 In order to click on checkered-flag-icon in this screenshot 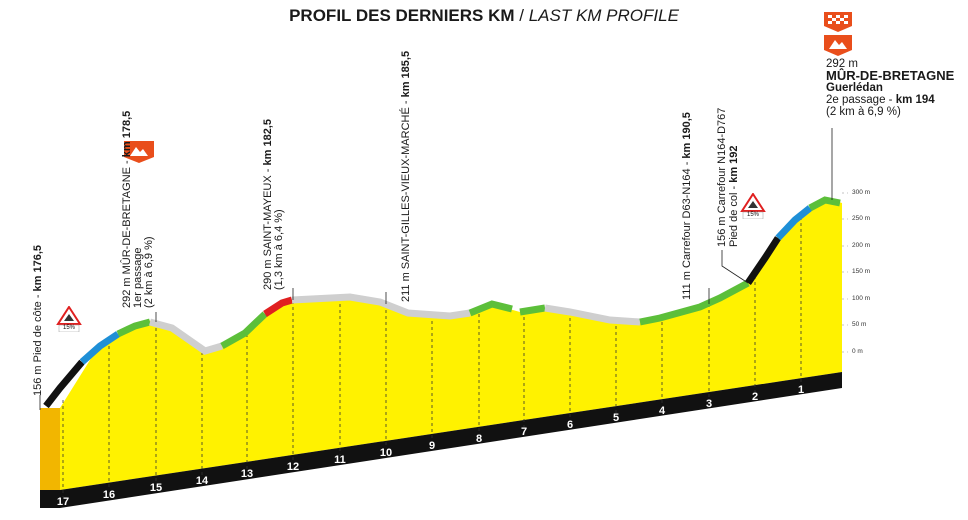, I will do `click(838, 22)`.